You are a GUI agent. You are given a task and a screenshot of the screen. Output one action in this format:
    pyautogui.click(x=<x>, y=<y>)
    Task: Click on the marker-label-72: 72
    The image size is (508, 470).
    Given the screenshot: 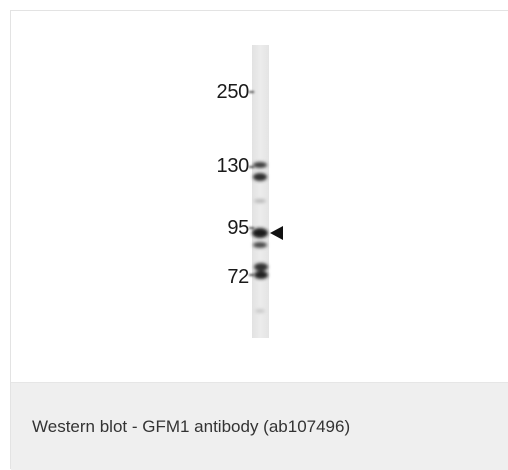 What is the action you would take?
    pyautogui.click(x=238, y=277)
    